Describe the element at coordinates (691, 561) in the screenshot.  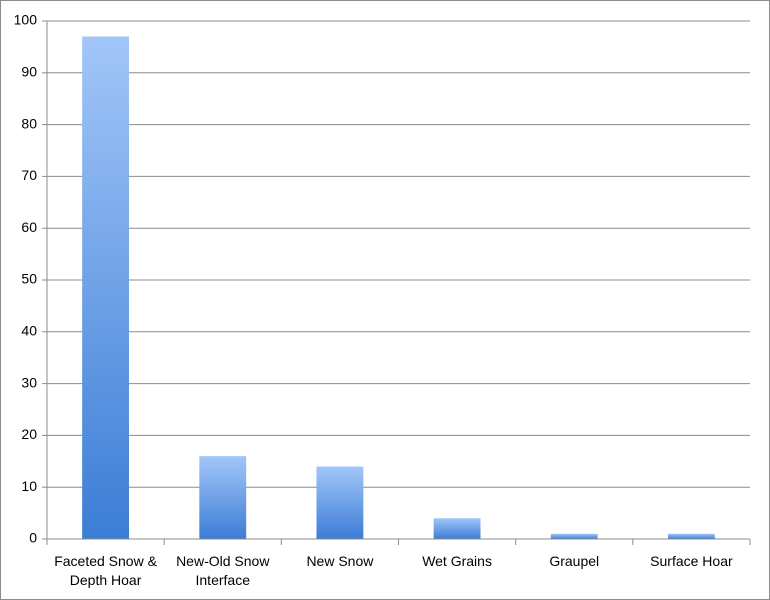
I see `x-tick-label: Surface Hoar` at that location.